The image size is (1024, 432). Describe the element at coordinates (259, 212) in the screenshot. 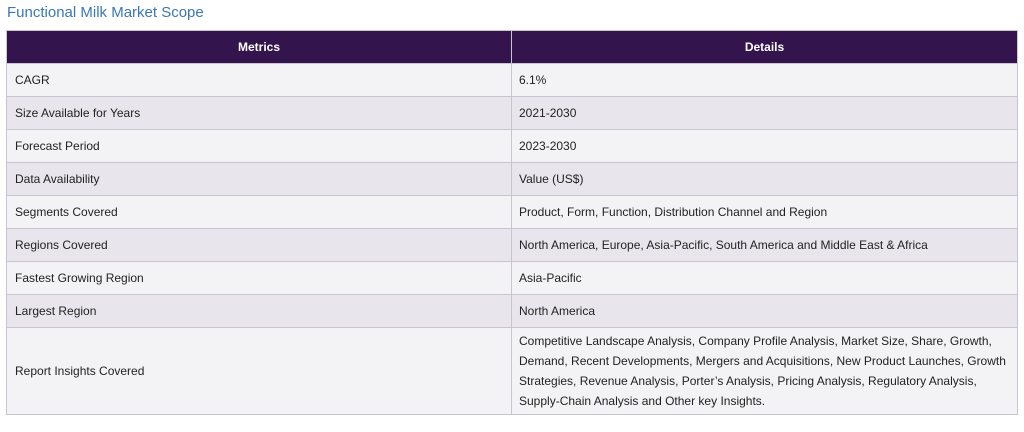

I see `metric-cell: Segments Covered` at that location.